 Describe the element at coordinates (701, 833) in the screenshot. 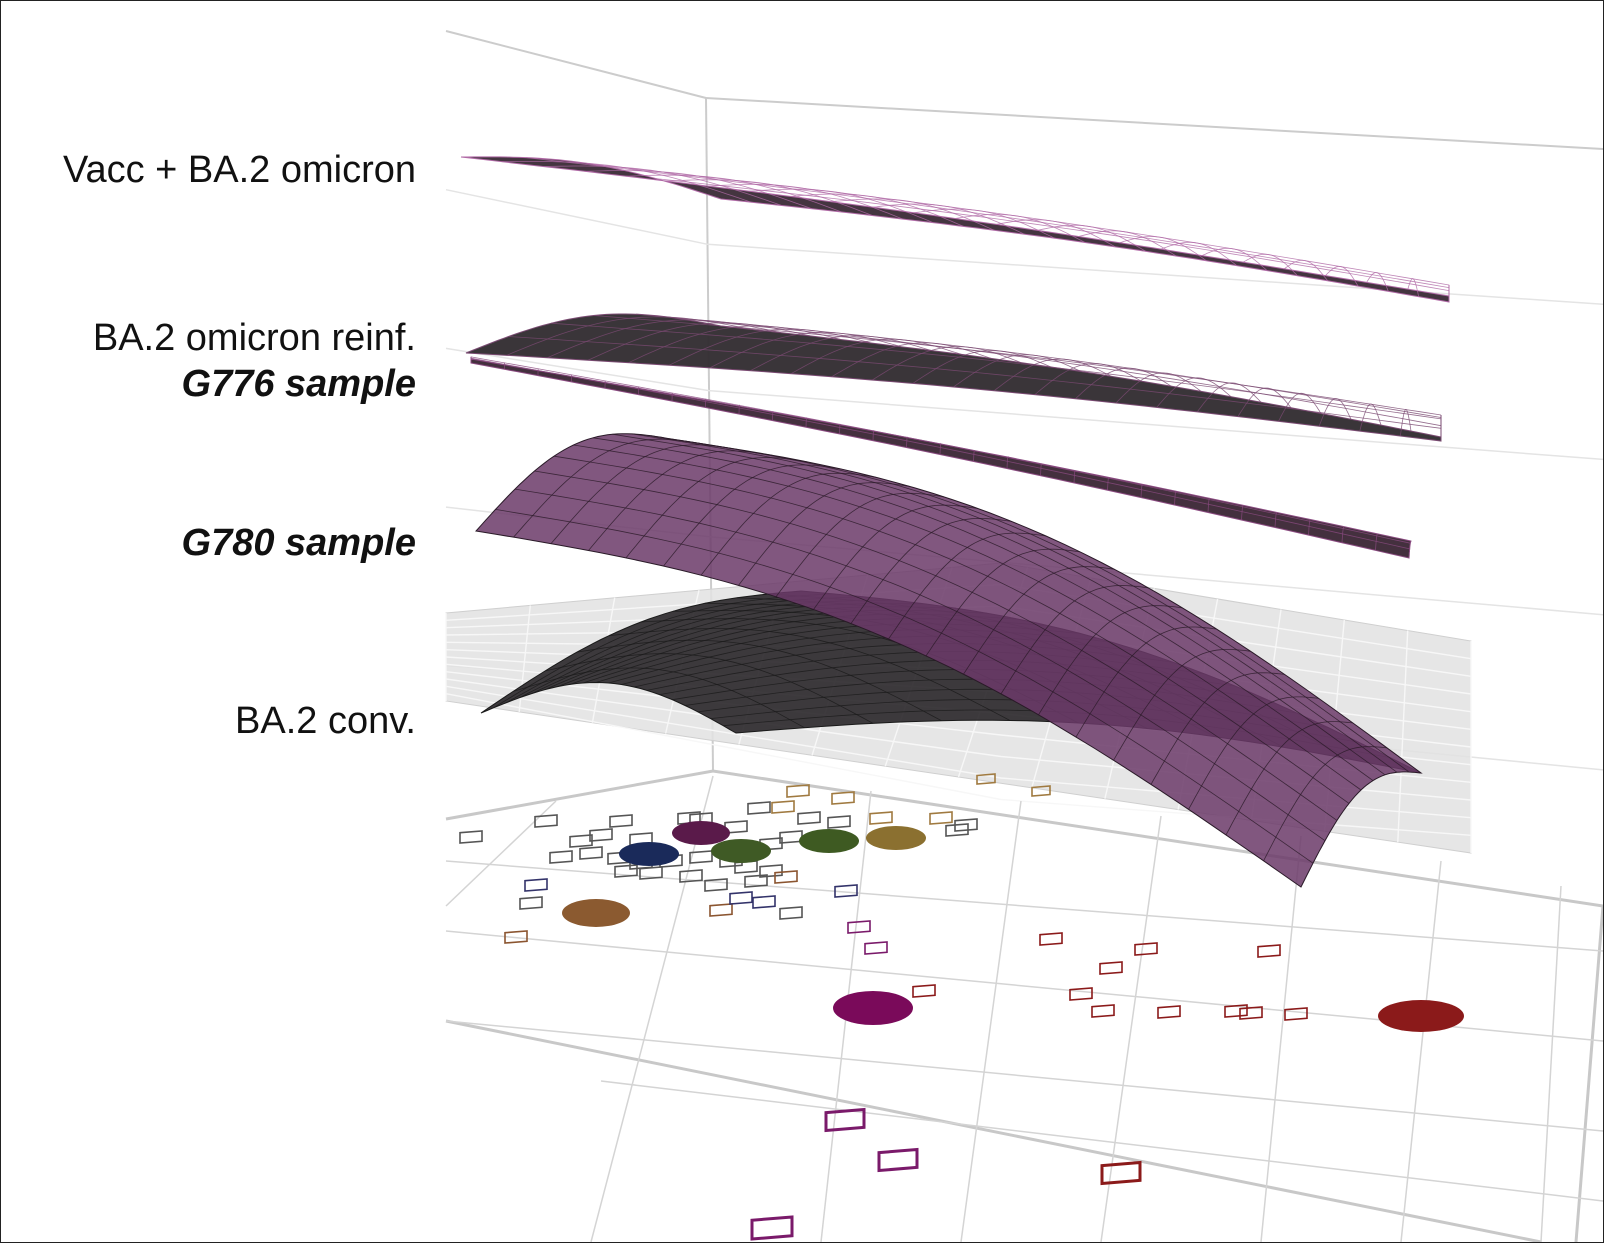

I see `antigen-purple` at that location.